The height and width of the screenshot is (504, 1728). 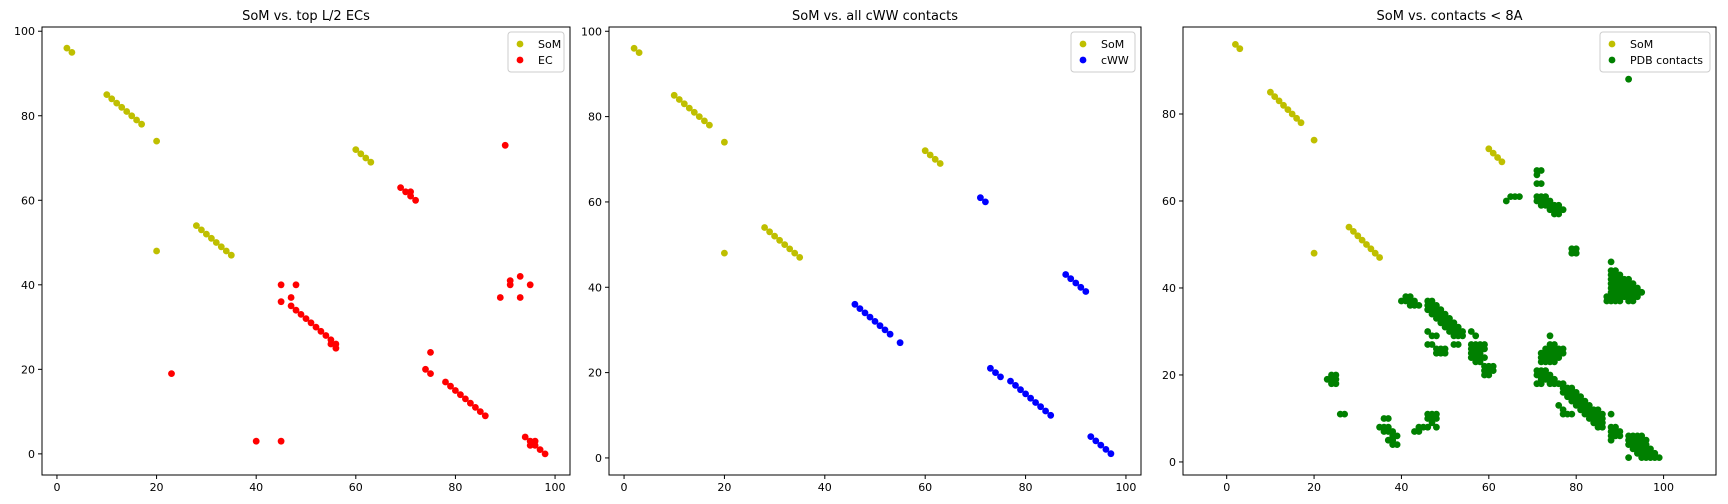 What do you see at coordinates (356, 487) in the screenshot?
I see `x-tick-label: 60` at bounding box center [356, 487].